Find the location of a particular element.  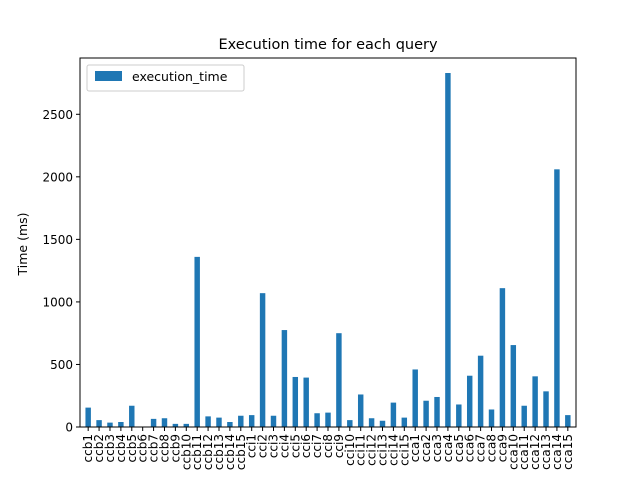

bar-ccb1 is located at coordinates (88, 417).